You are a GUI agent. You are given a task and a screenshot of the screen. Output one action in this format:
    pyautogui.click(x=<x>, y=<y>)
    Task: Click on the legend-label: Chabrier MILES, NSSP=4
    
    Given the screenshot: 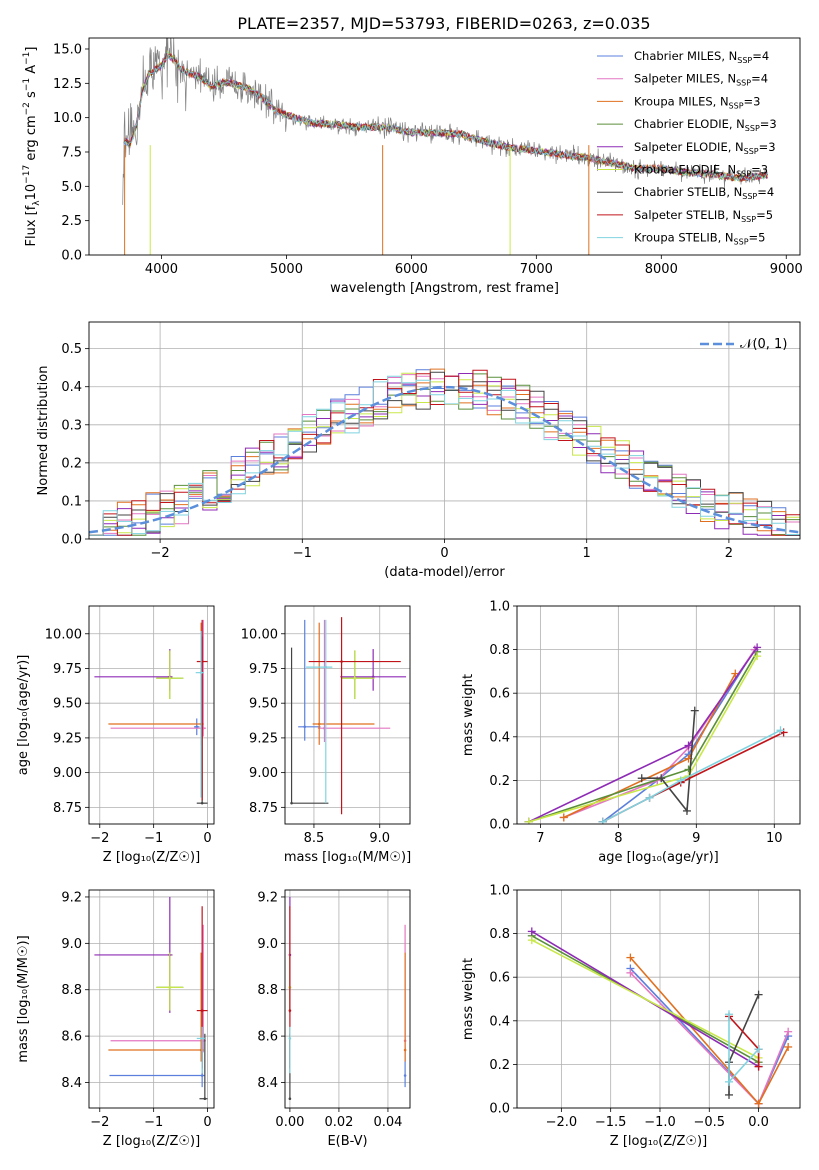 What is the action you would take?
    pyautogui.click(x=701, y=57)
    